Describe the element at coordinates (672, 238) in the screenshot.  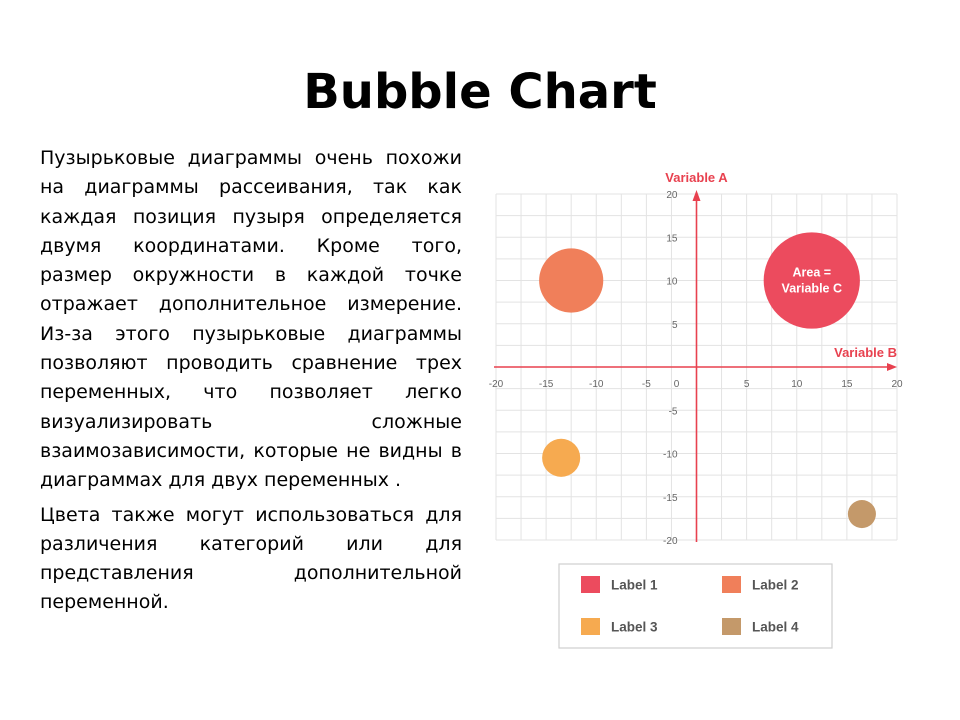
I see `y-tick-label: 15` at that location.